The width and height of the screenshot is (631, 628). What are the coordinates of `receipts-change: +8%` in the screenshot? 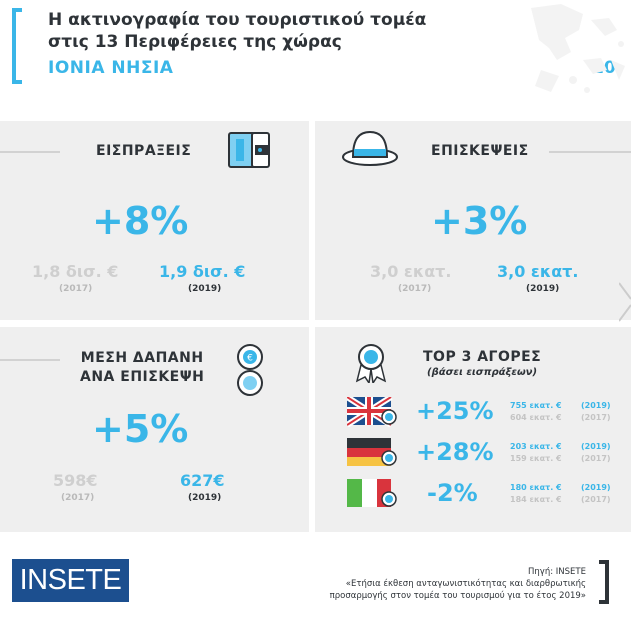 It's located at (140, 221).